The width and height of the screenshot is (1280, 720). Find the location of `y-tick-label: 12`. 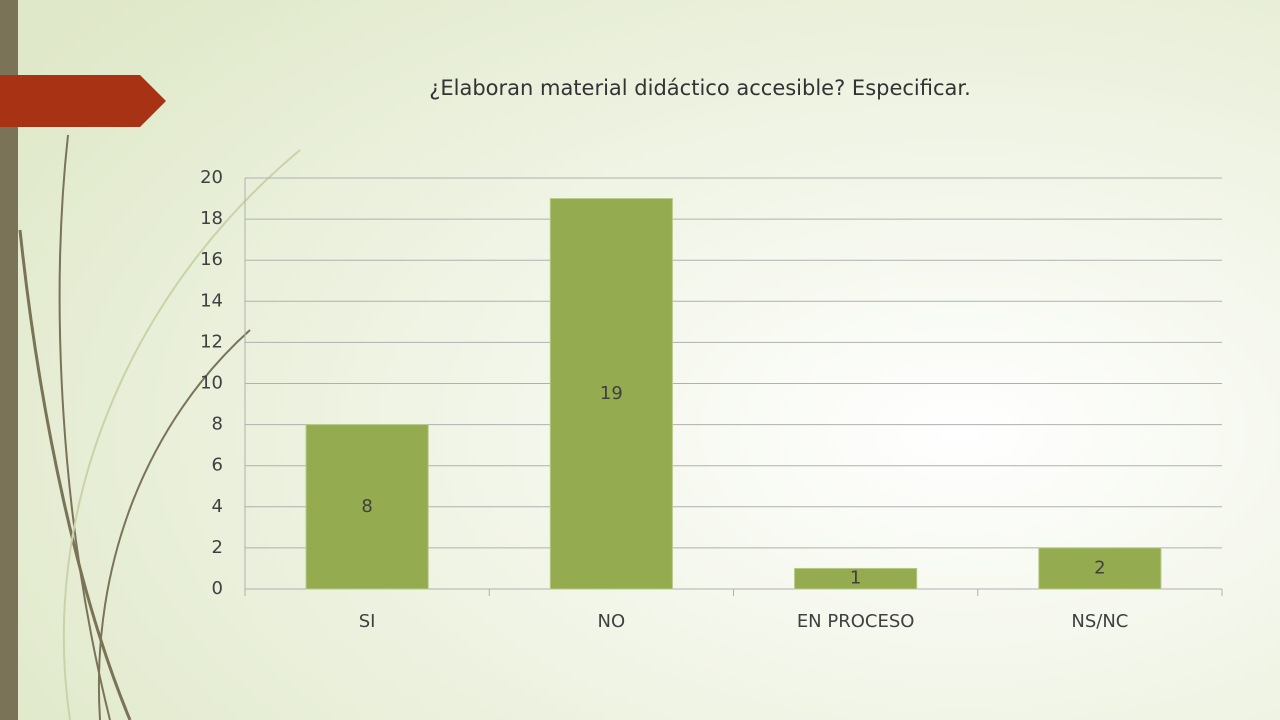

y-tick-label: 12 is located at coordinates (211, 341).